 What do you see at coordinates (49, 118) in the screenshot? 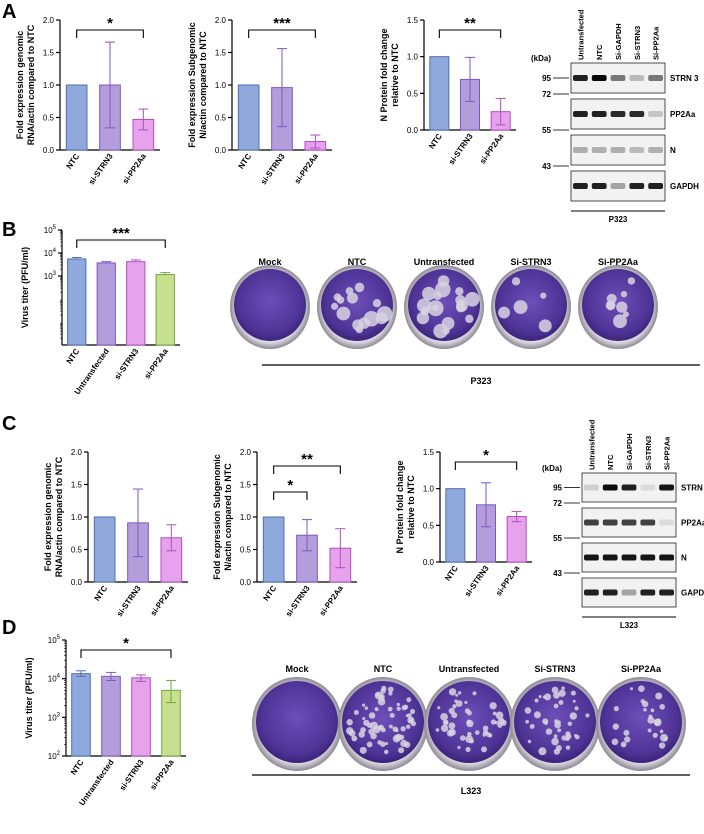
I see `y-tick-label: 0.5` at bounding box center [49, 118].